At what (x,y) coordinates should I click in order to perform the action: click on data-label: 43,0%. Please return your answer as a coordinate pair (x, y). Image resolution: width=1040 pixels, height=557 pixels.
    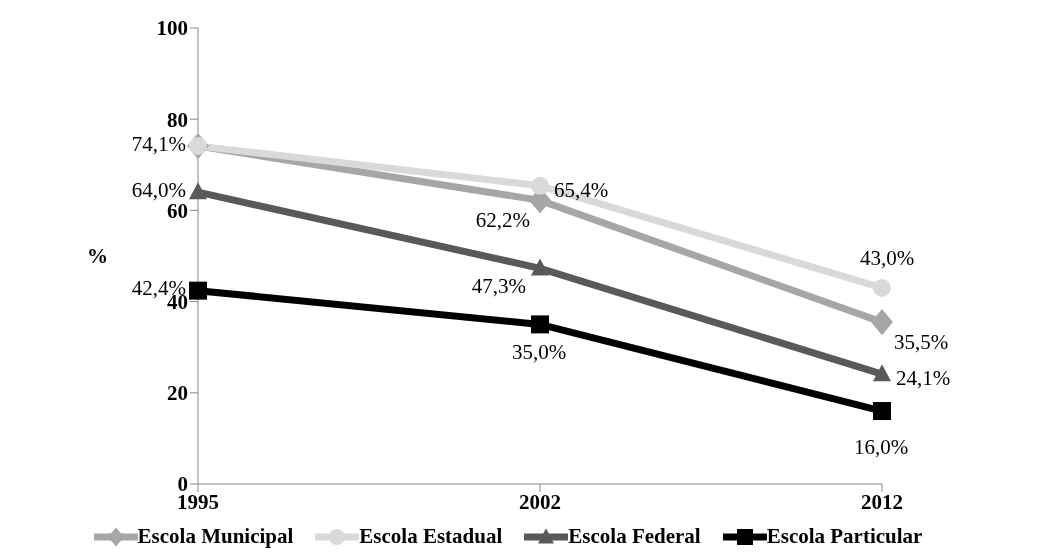
    Looking at the image, I should click on (887, 257).